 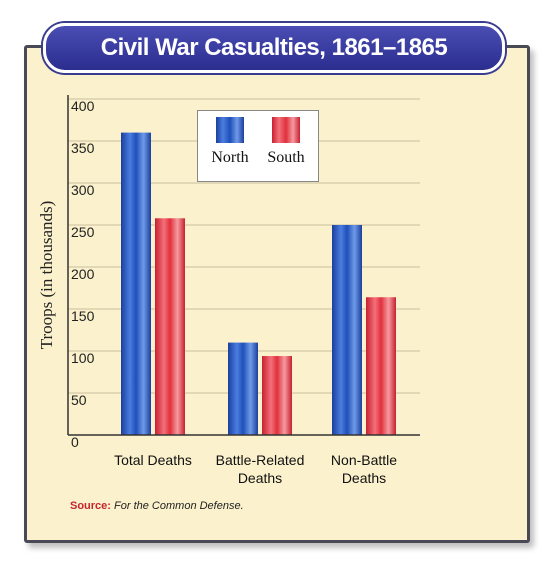 What do you see at coordinates (230, 157) in the screenshot?
I see `legend-label-north: North` at bounding box center [230, 157].